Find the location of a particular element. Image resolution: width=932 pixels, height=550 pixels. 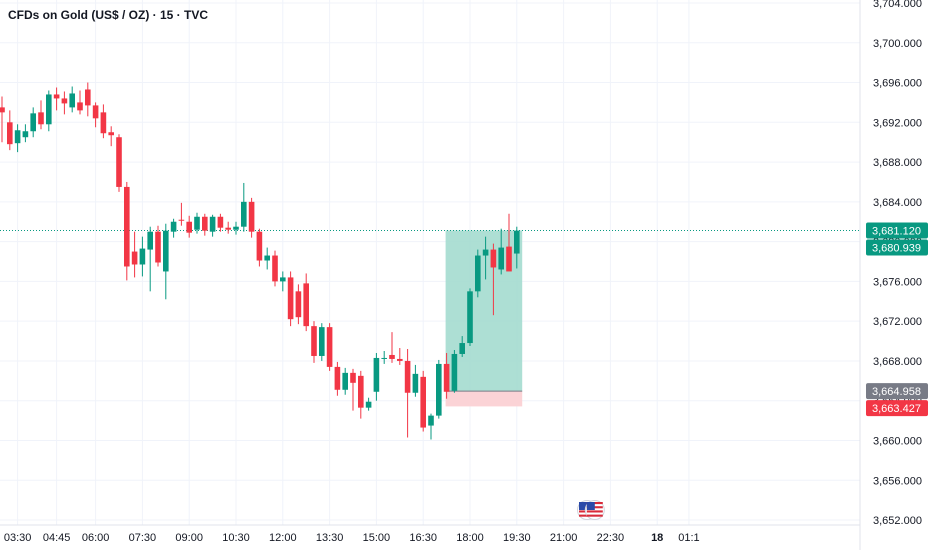

time-axis-label: 10:30 is located at coordinates (236, 538).